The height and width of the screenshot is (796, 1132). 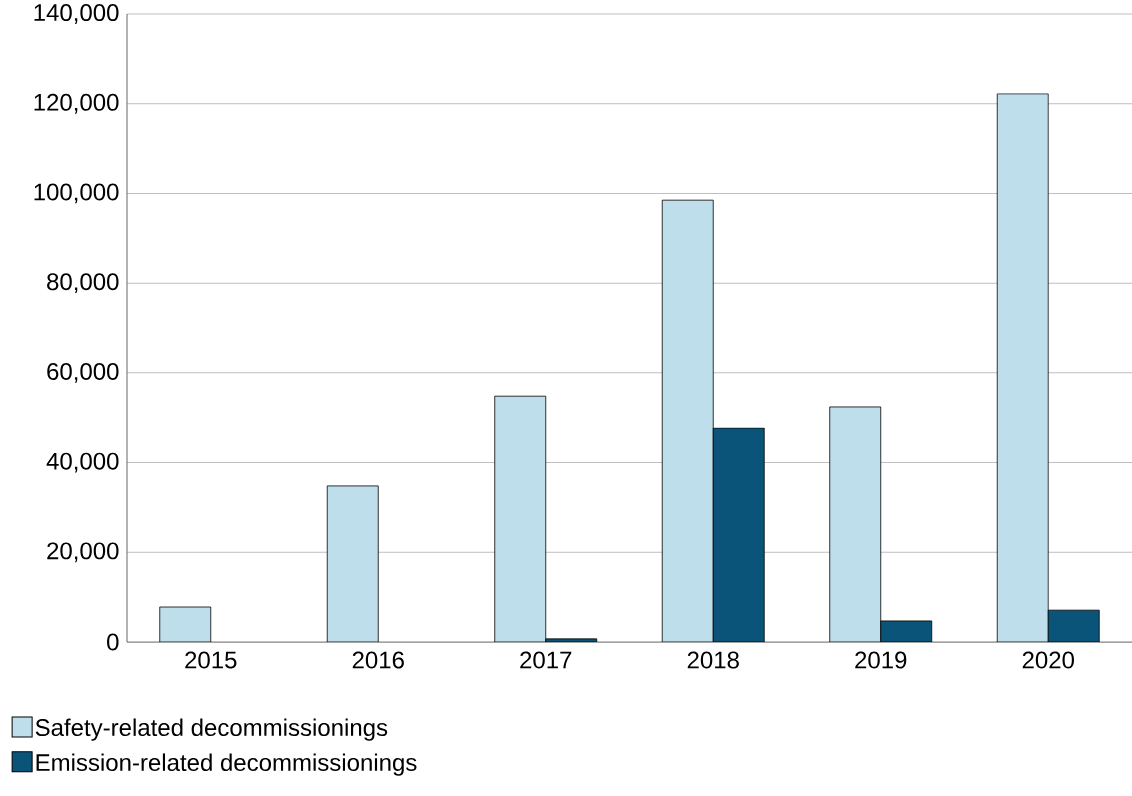 I want to click on x-tick-label: 2016, so click(x=378, y=660).